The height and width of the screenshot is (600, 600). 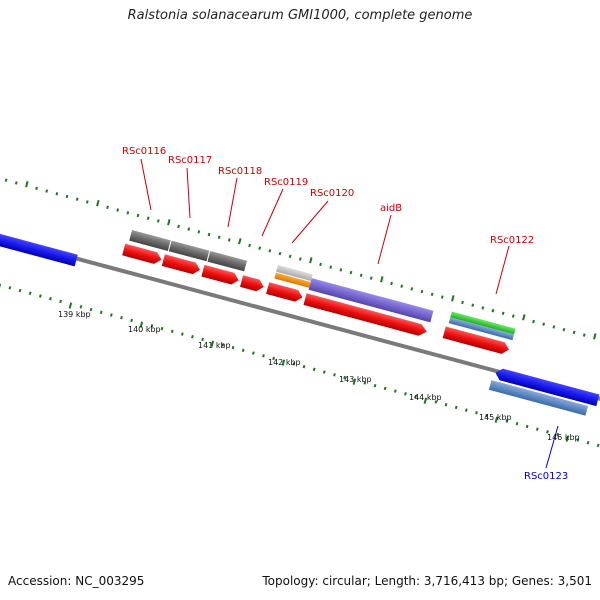 I want to click on leader-RSc0120, so click(x=310, y=222).